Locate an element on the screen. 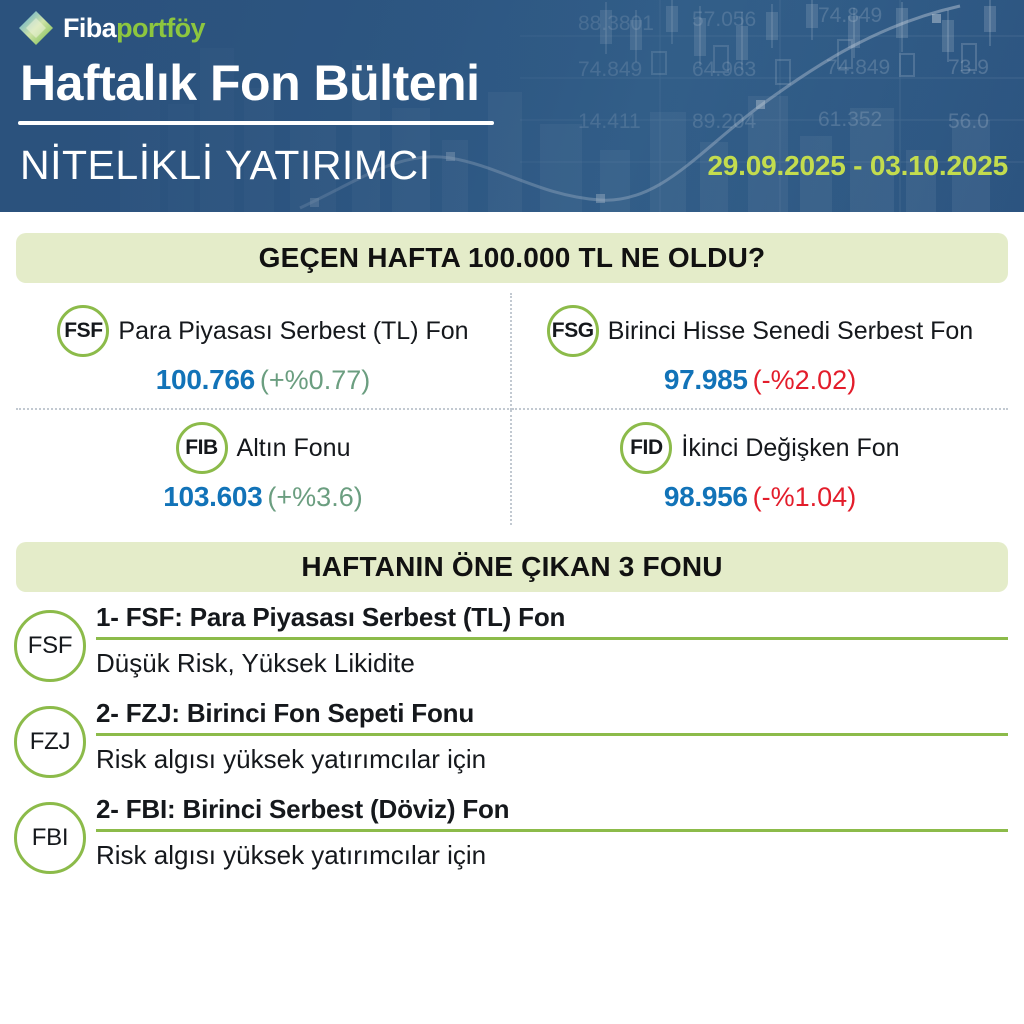 This screenshot has height=1024, width=1024. brand-name-primary: Fiba is located at coordinates (90, 27).